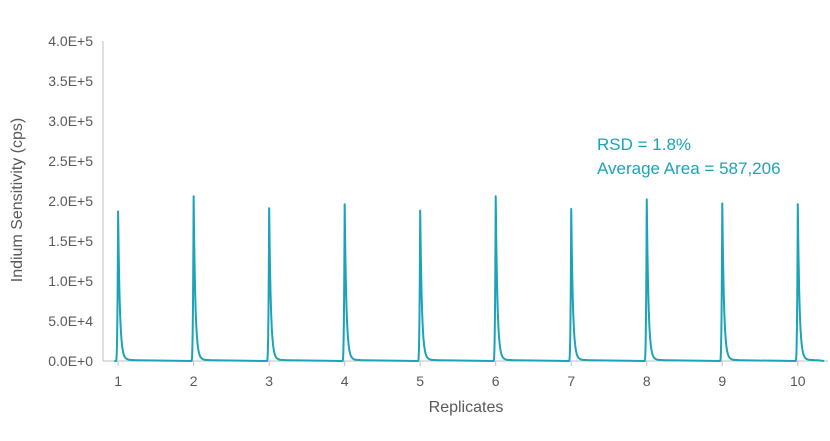 The height and width of the screenshot is (441, 830). What do you see at coordinates (70, 121) in the screenshot?
I see `y-tick-label: 3.0E+5` at bounding box center [70, 121].